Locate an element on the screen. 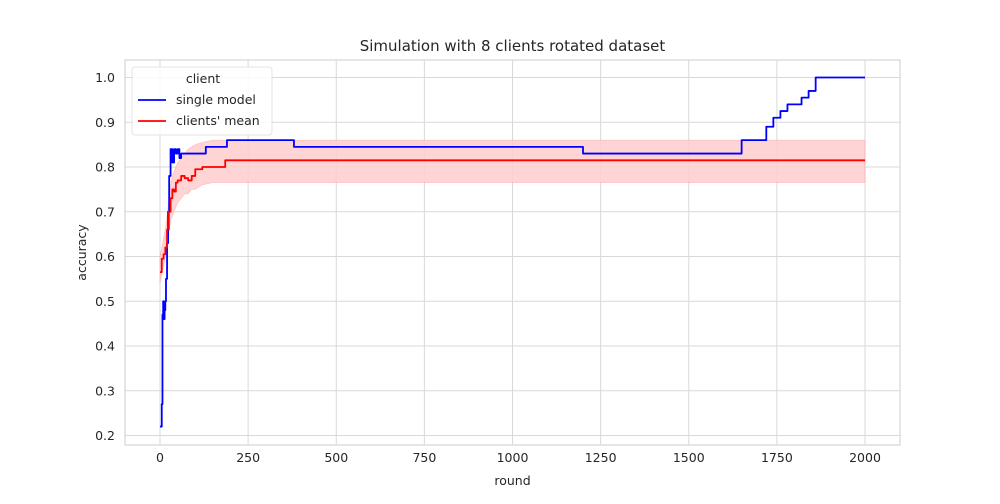 Image resolution: width=1000 pixels, height=504 pixels. y-tick-label: 1.0 is located at coordinates (105, 77).